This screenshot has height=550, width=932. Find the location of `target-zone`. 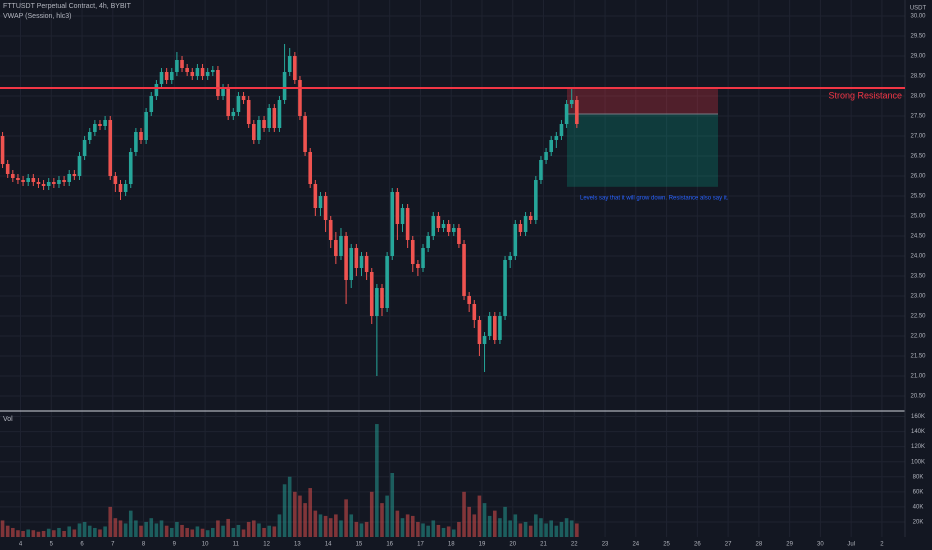

target-zone is located at coordinates (642, 150).